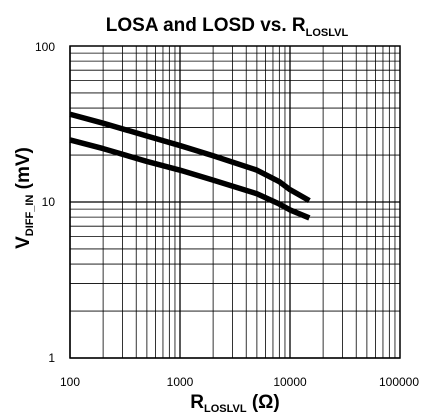 Image resolution: width=424 pixels, height=416 pixels. What do you see at coordinates (49, 202) in the screenshot?
I see `y-tick-label-10: 10` at bounding box center [49, 202].